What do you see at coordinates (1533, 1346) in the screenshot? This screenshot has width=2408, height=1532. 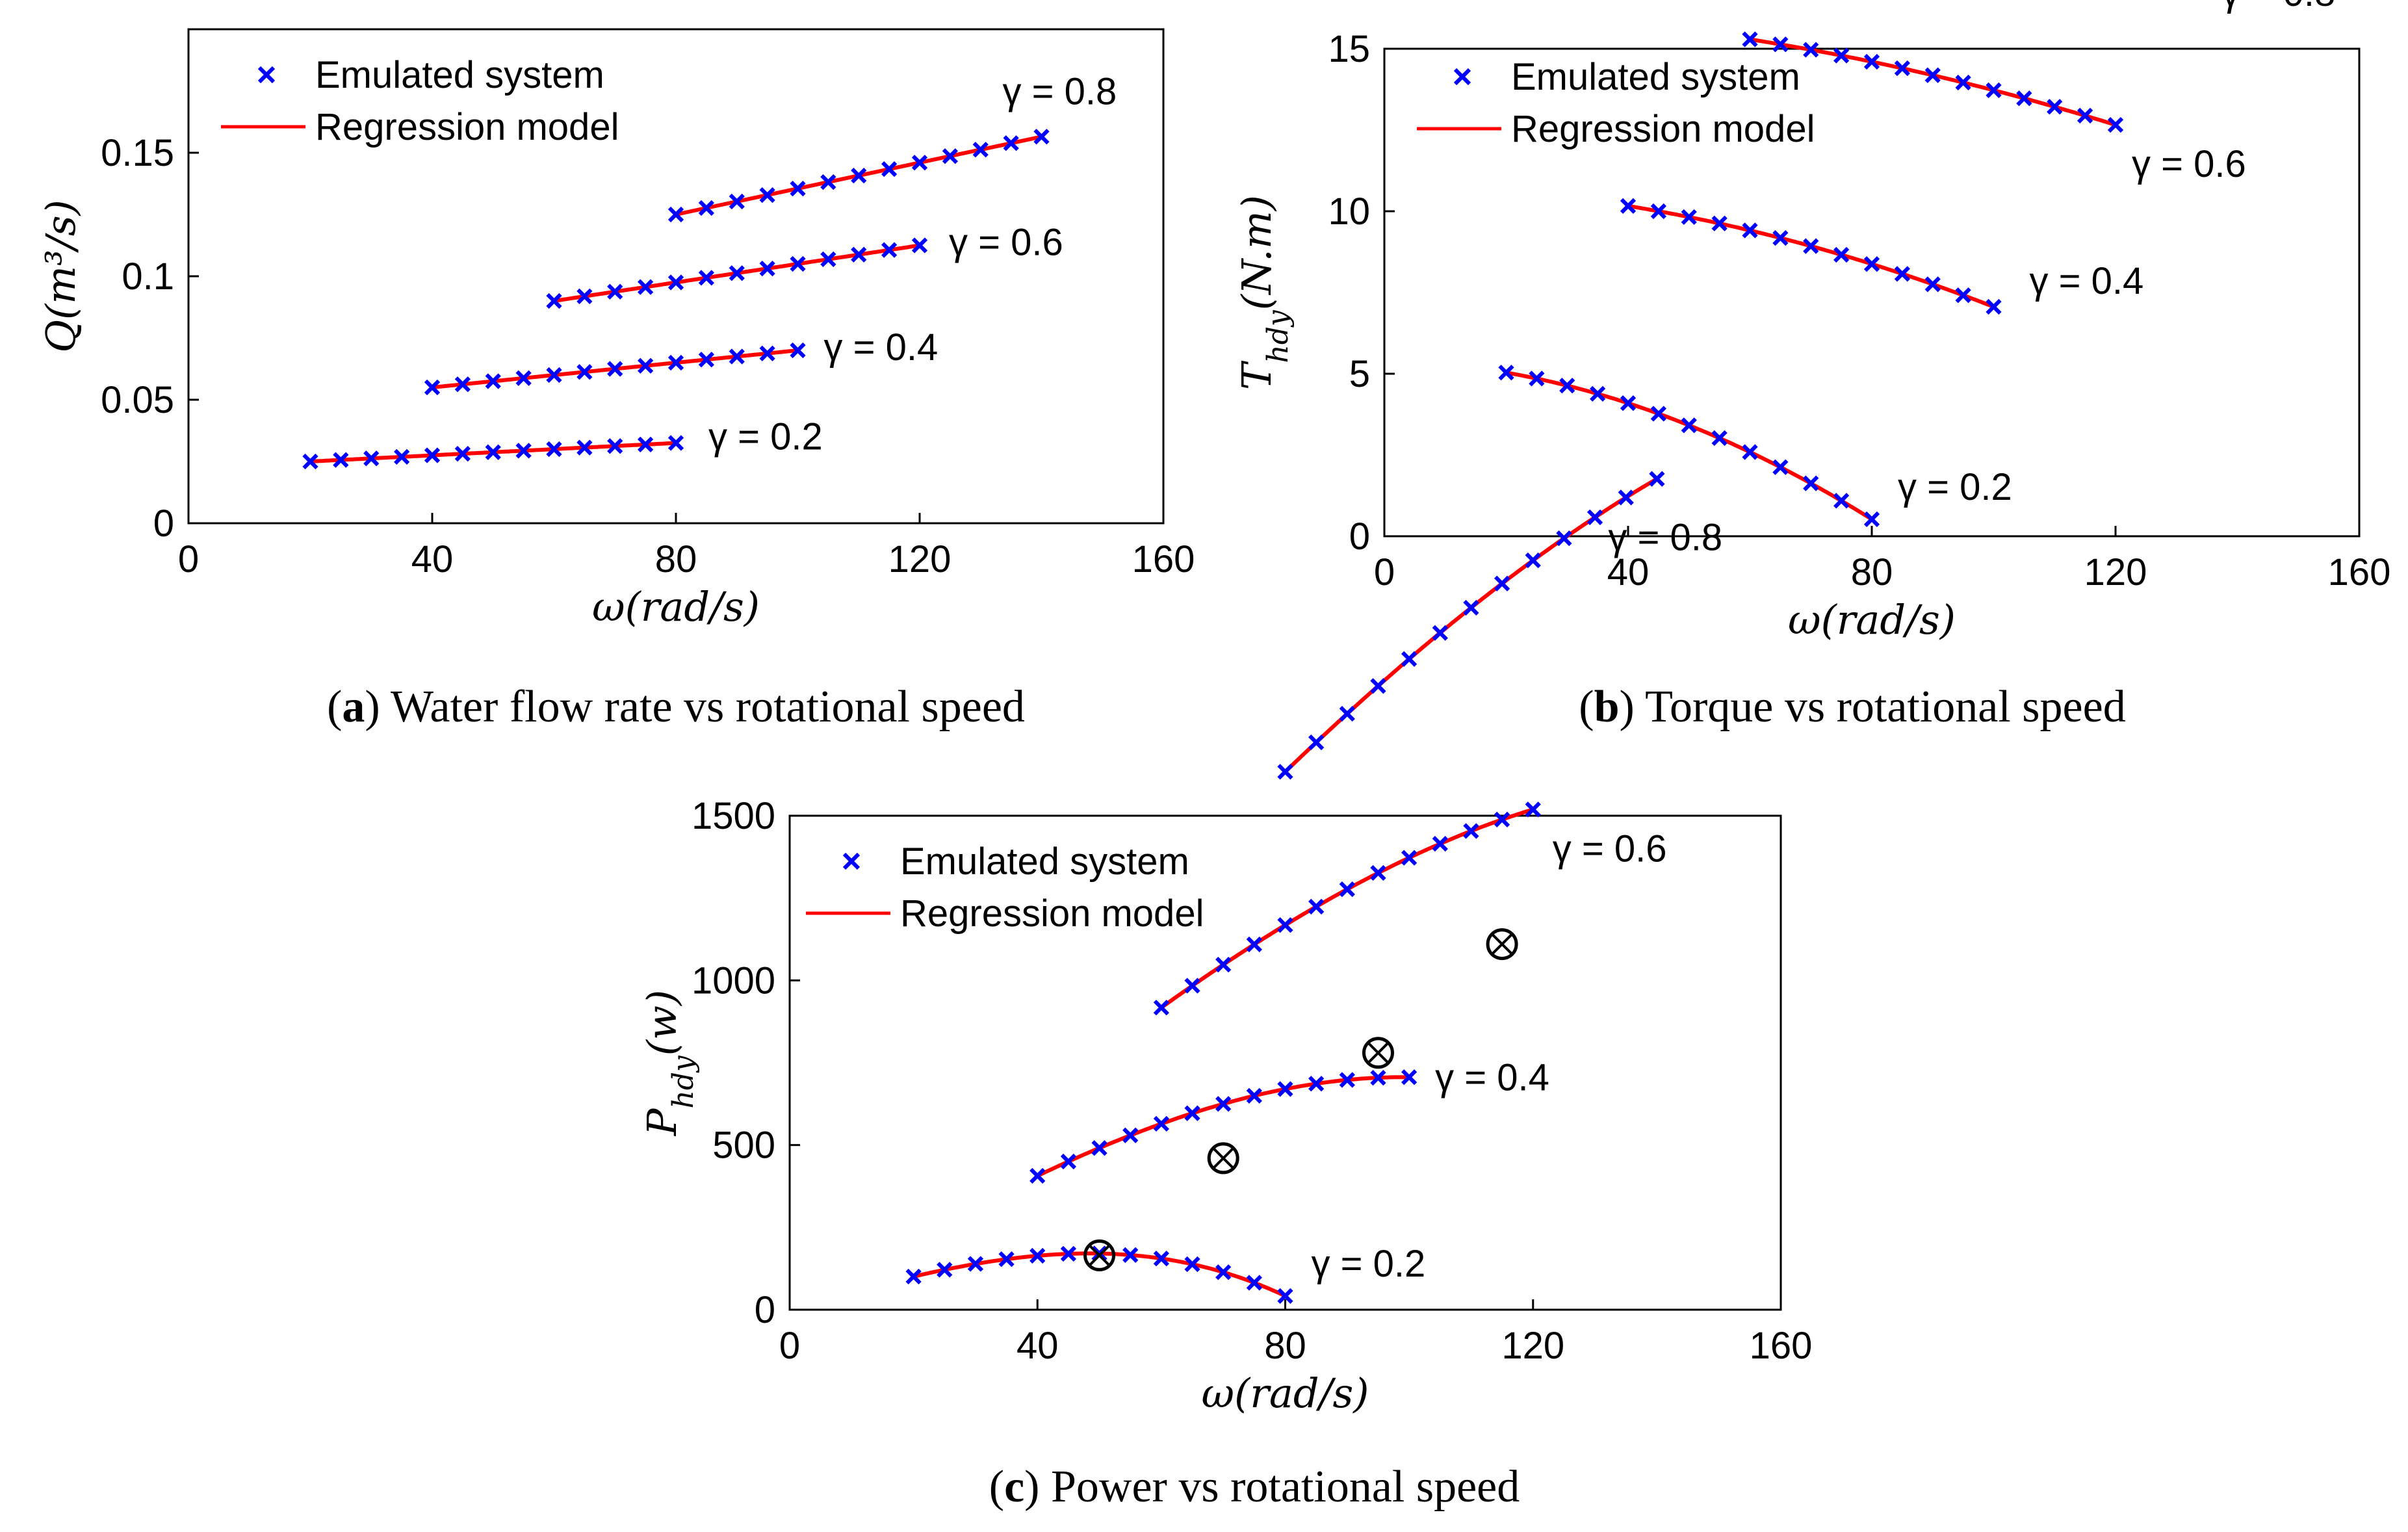 I see `x-tick-label: 120` at bounding box center [1533, 1346].